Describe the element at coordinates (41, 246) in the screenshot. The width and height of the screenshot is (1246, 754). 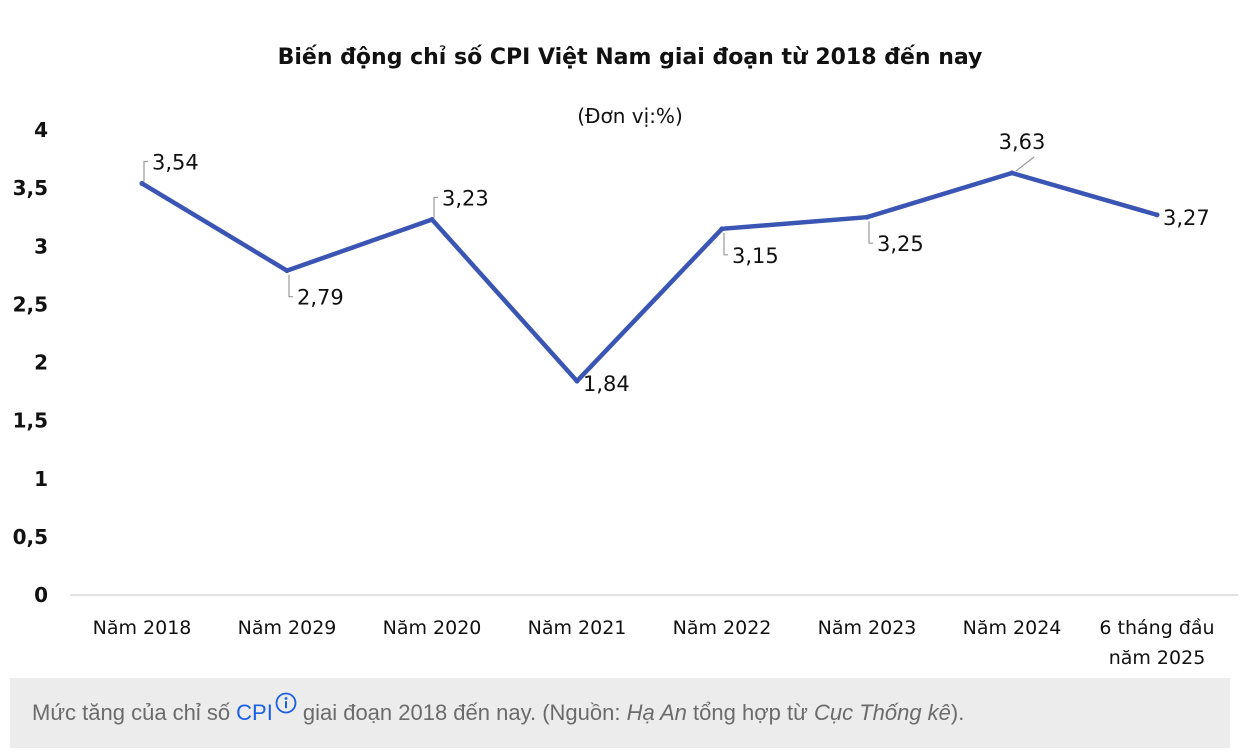
I see `y-tick-label: 3` at that location.